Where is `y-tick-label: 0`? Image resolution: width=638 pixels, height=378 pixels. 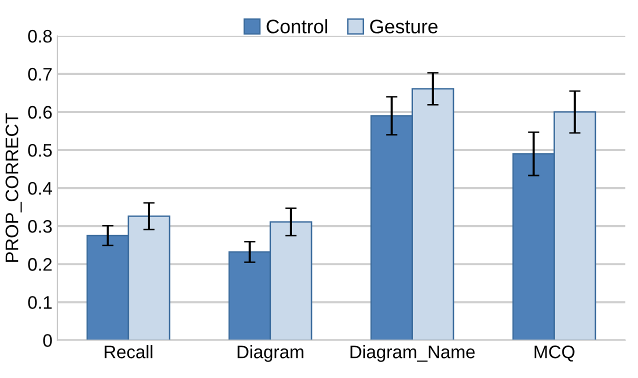
y-tick-label: 0 is located at coordinates (47, 340).